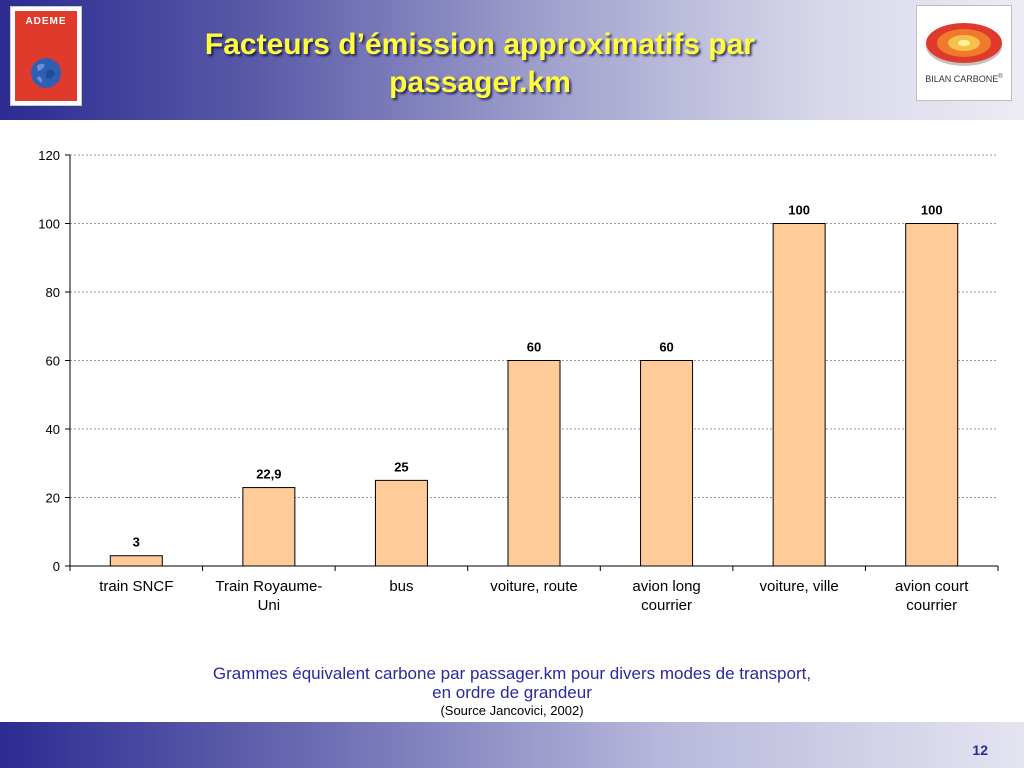  Describe the element at coordinates (666, 586) in the screenshot. I see `x-tick-label: avion long` at that location.